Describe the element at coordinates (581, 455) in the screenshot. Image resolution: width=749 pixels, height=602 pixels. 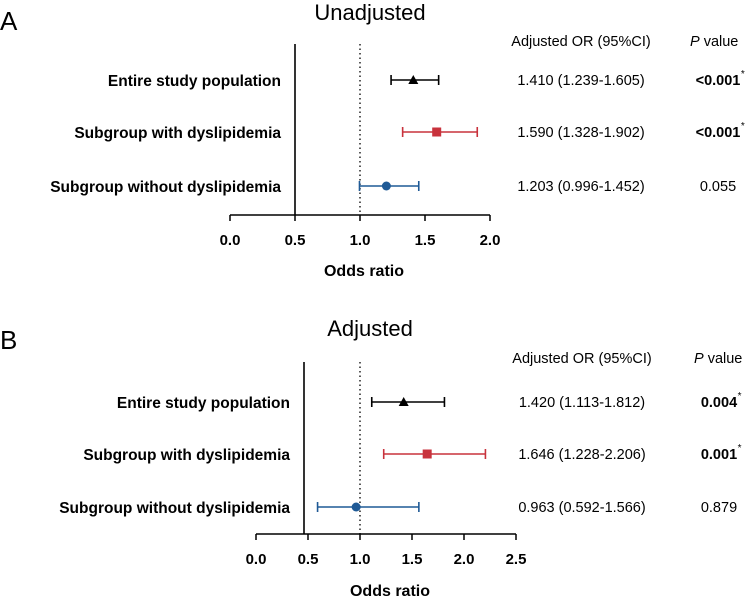
I see `or-value-text: 1.646 (1.228-2.206)` at that location.